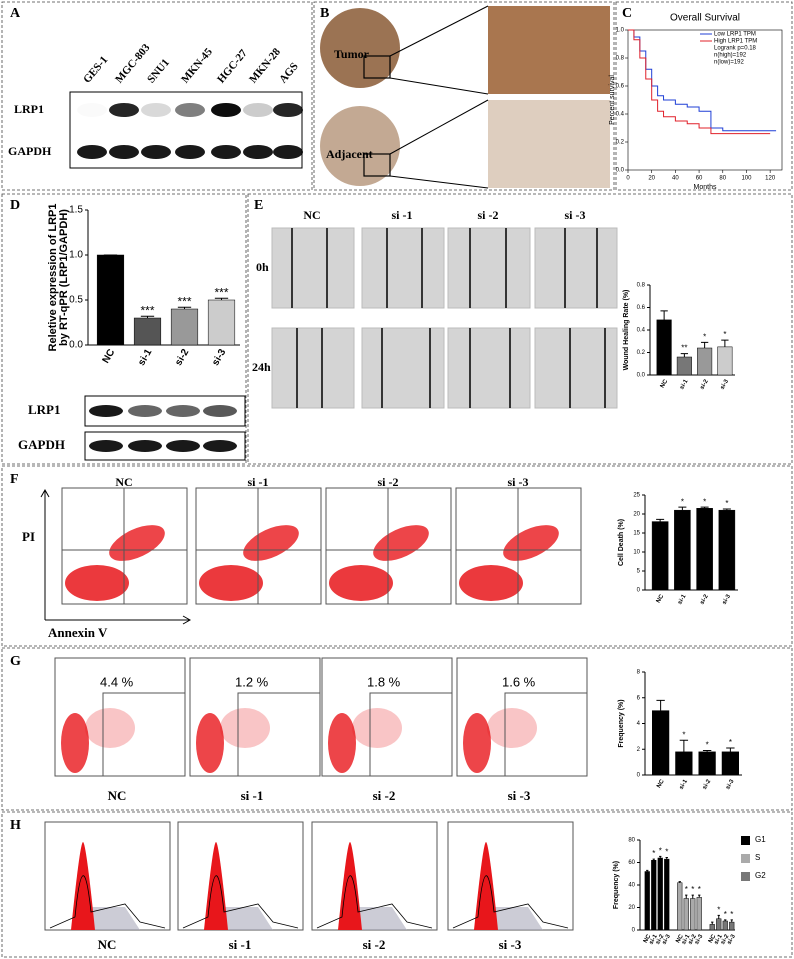  I want to click on plot-frame, so click(705, 100).